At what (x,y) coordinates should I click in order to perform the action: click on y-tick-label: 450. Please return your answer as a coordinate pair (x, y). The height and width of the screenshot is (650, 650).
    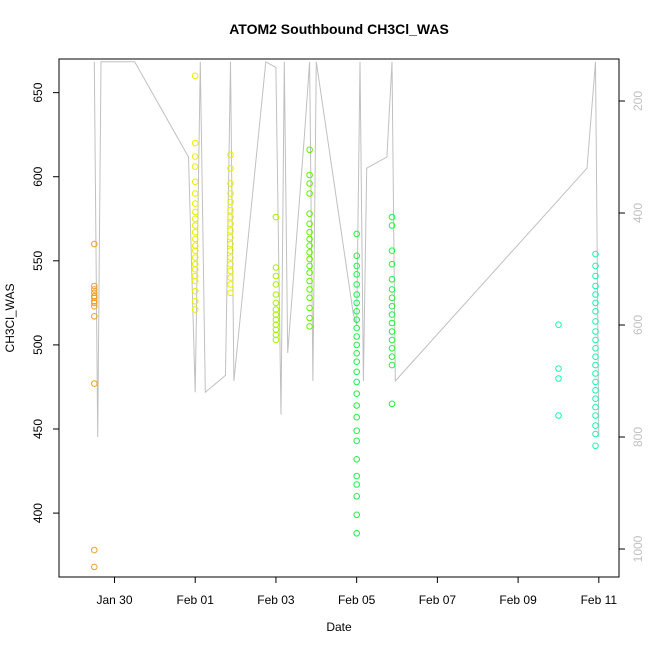
    Looking at the image, I should click on (38, 429).